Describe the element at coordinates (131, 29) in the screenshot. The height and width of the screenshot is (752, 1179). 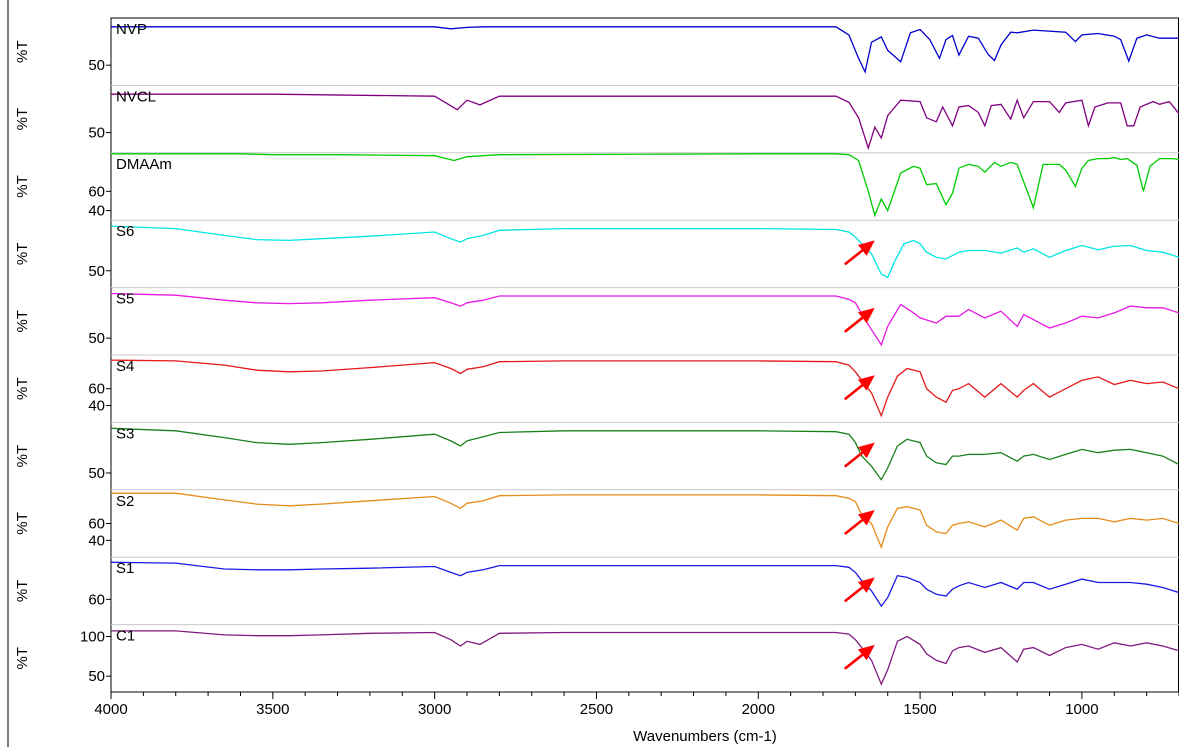
I see `series-label: NVP` at that location.